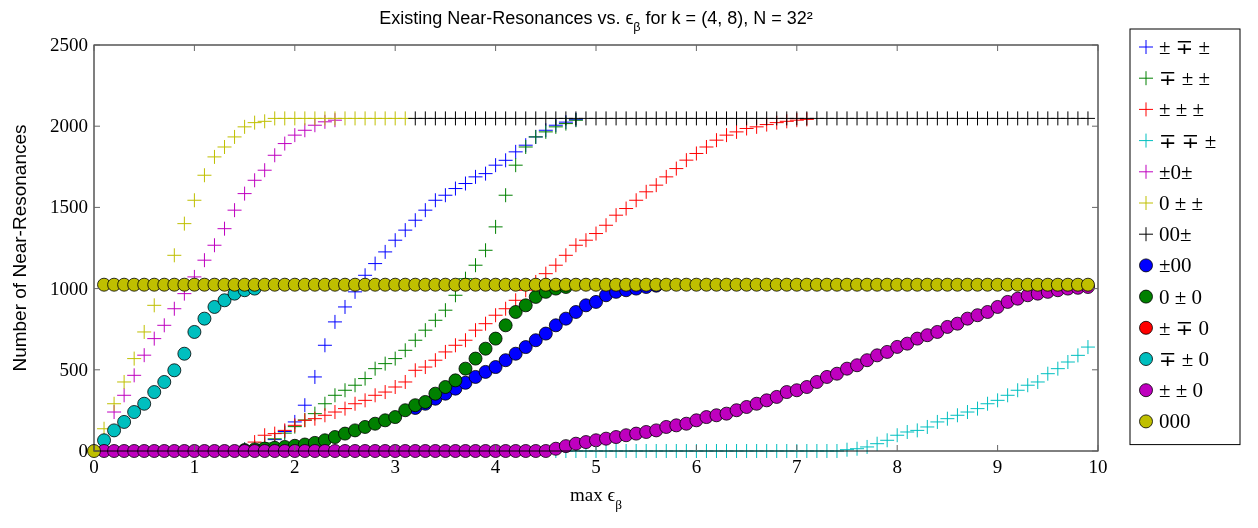  What do you see at coordinates (19, 248) in the screenshot?
I see `y-axis-title: Number of Near-Resonances` at bounding box center [19, 248].